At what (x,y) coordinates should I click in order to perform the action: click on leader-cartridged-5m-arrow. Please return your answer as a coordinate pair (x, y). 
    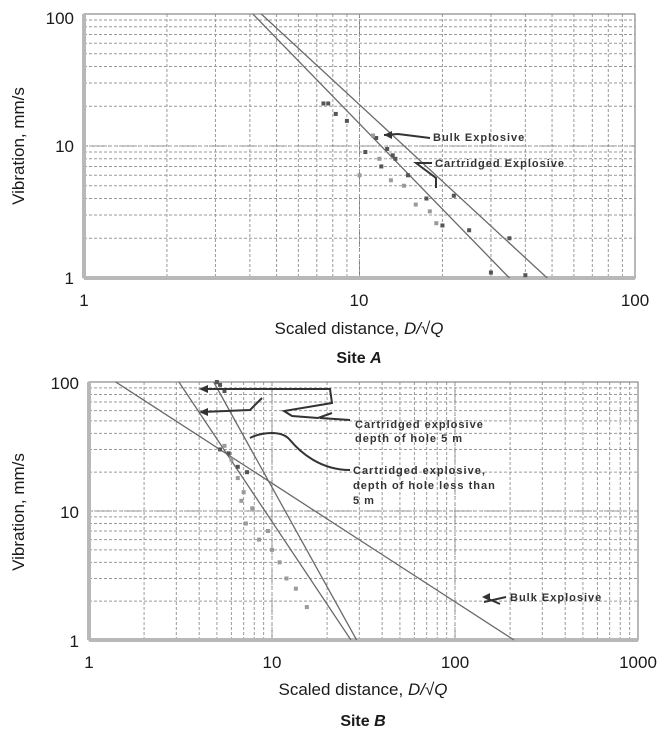
    Looking at the image, I should click on (232, 405).